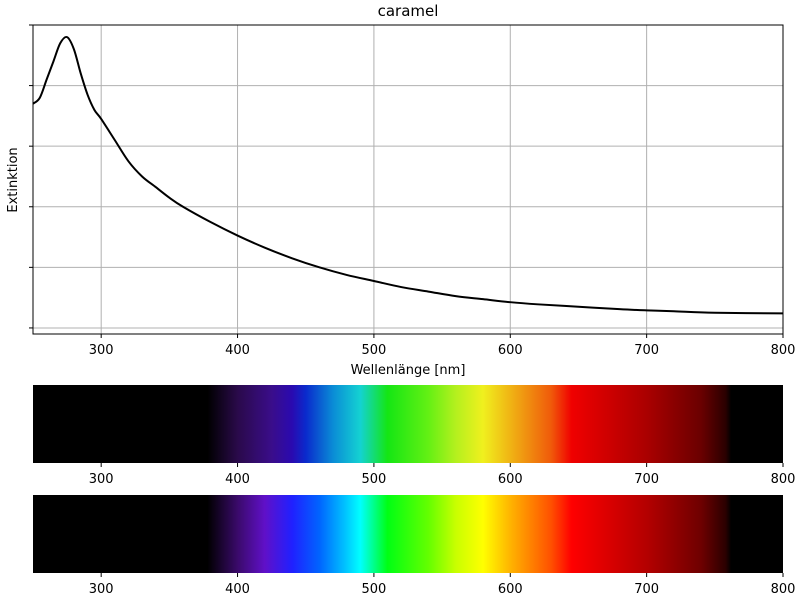  I want to click on x-tick-label: 300, so click(101, 350).